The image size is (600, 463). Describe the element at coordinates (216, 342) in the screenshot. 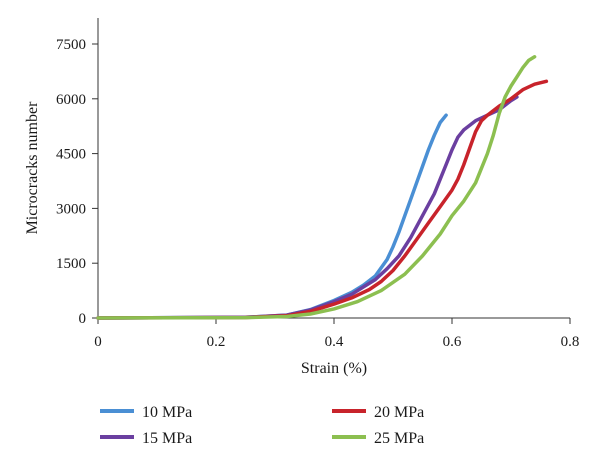

I see `x-tick-label: 0.2` at that location.